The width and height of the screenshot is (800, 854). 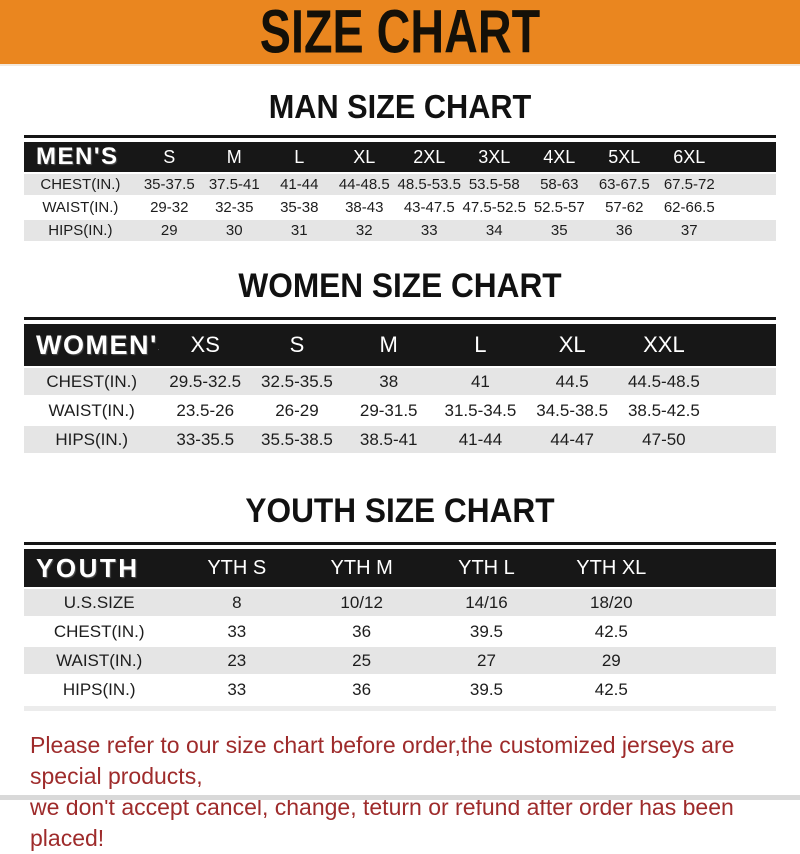 What do you see at coordinates (429, 156) in the screenshot?
I see `size-column-header: 2XL` at bounding box center [429, 156].